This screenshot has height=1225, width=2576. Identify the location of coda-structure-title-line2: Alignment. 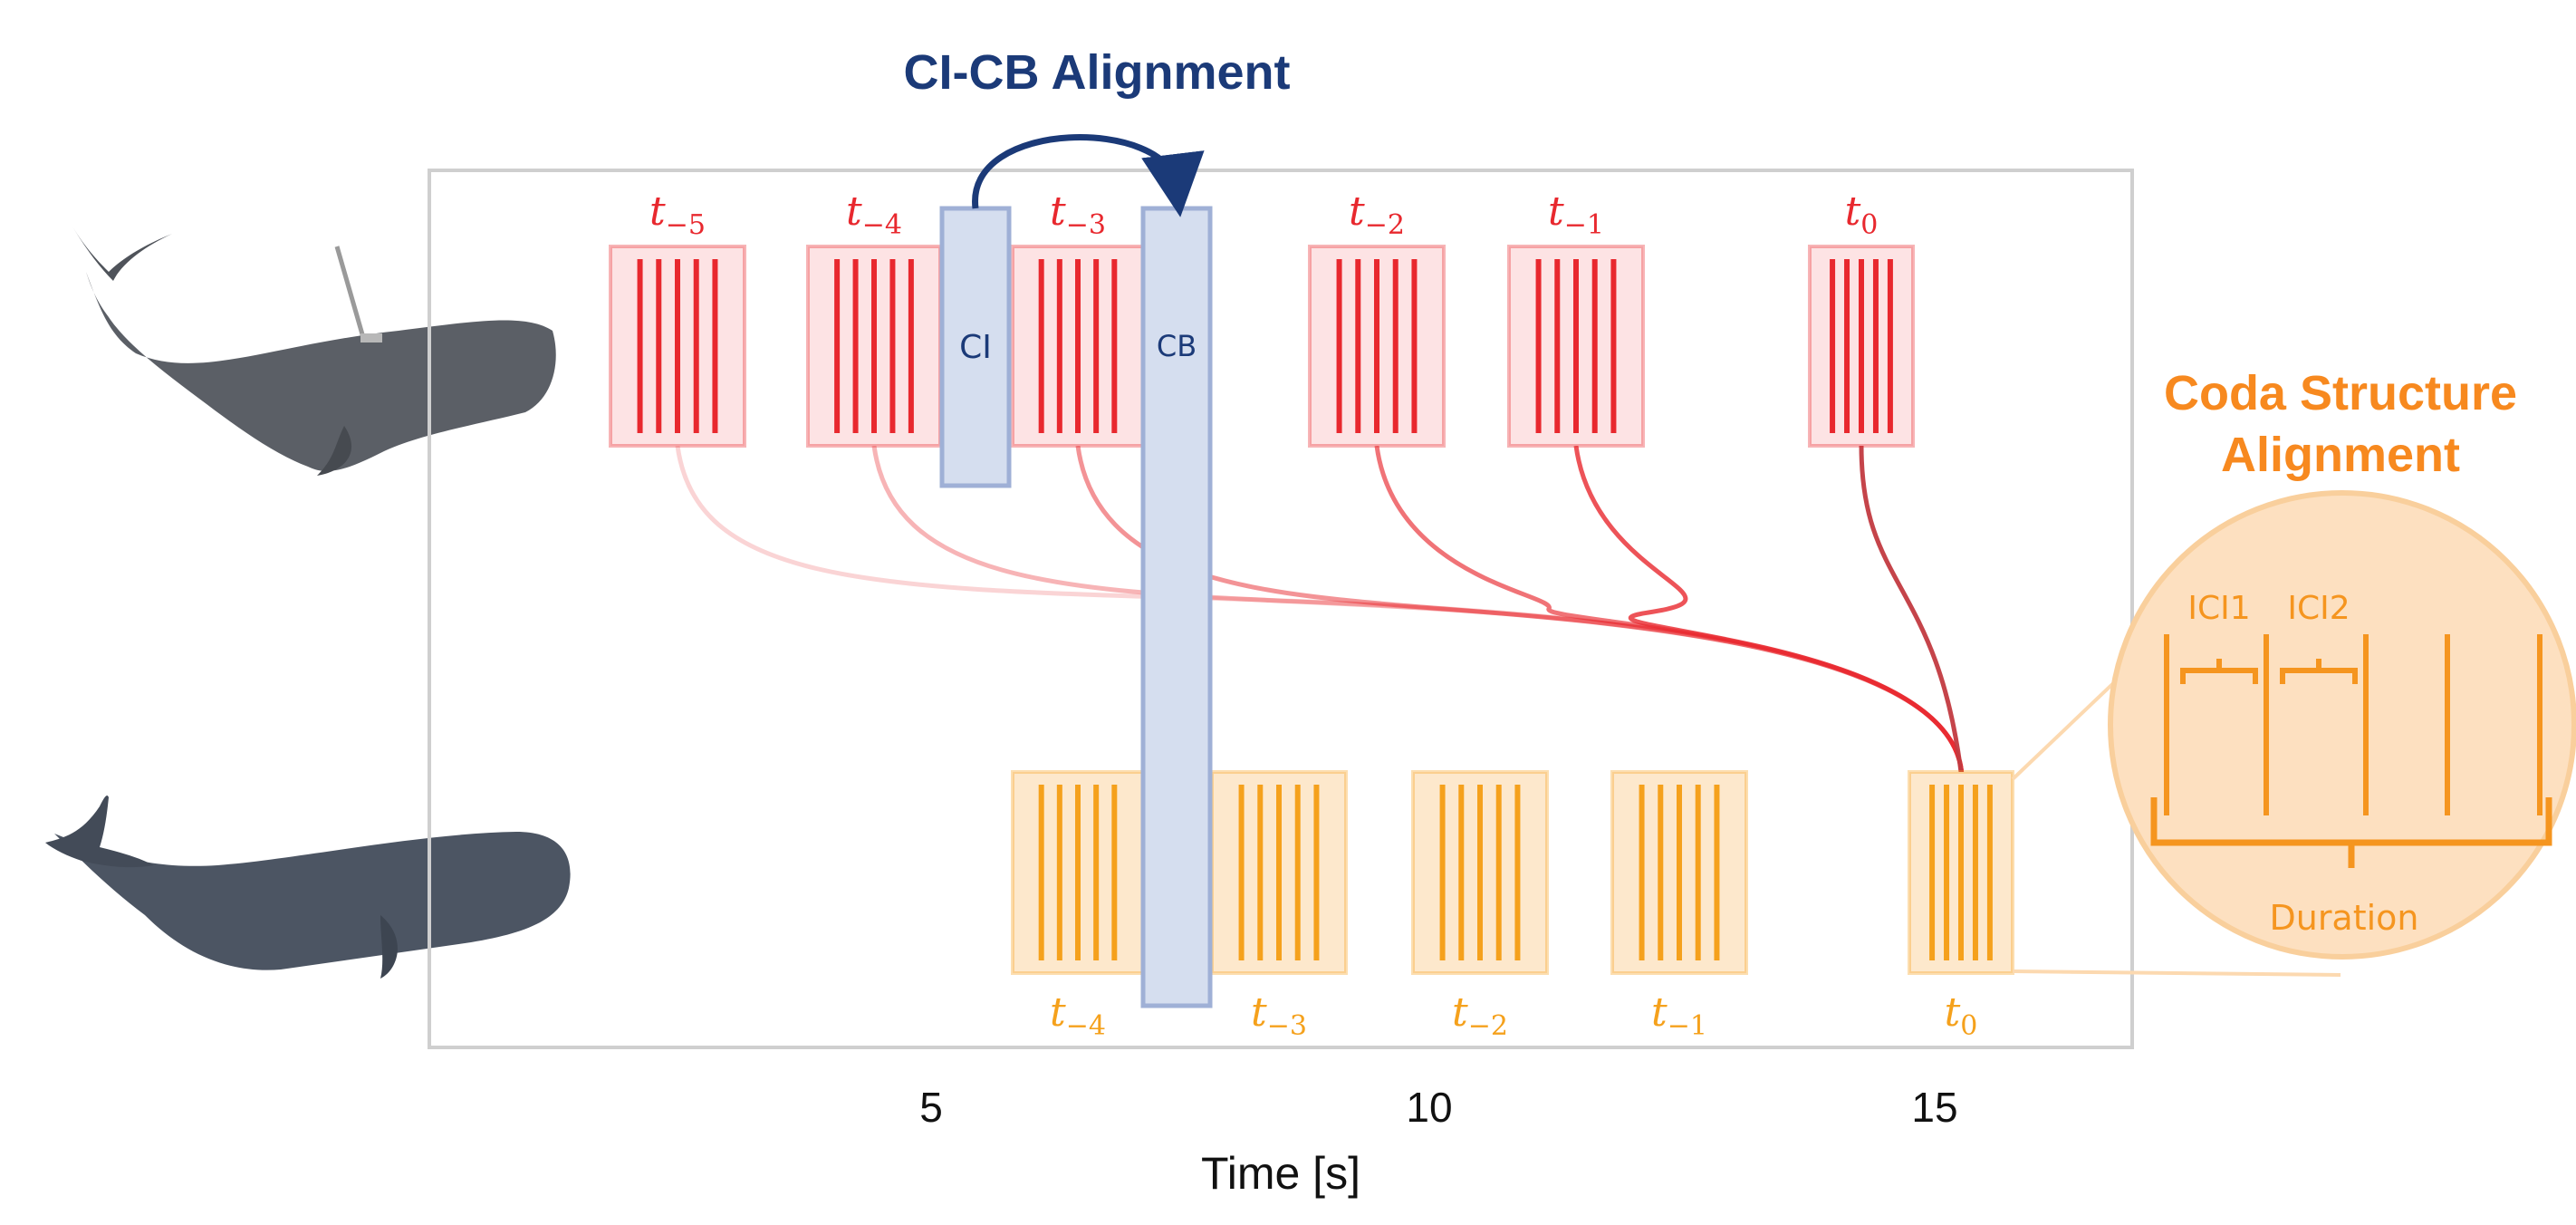
(2340, 455).